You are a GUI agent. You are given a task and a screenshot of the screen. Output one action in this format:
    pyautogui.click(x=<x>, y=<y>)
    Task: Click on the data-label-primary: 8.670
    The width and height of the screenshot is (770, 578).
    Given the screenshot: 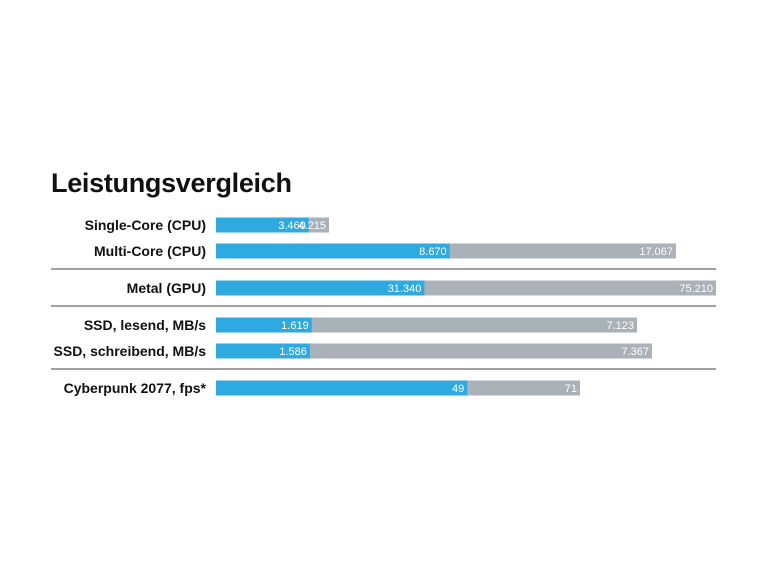 What is the action you would take?
    pyautogui.click(x=433, y=252)
    